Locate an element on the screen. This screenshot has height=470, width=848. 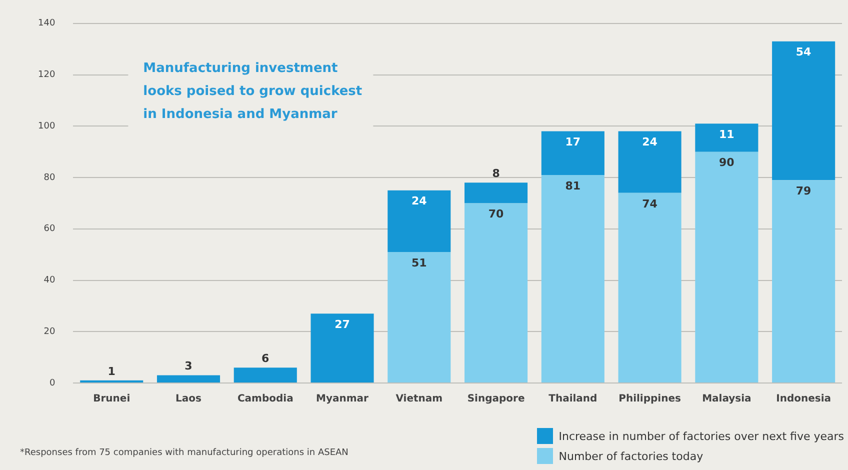
data-label: 79 is located at coordinates (804, 191).